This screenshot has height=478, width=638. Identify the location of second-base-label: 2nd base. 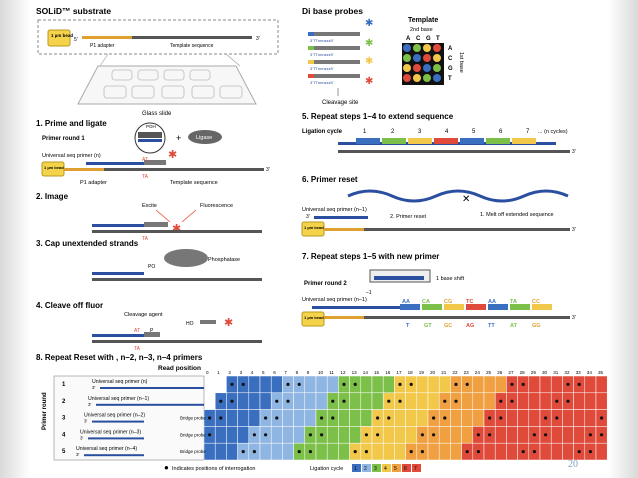
(421, 30).